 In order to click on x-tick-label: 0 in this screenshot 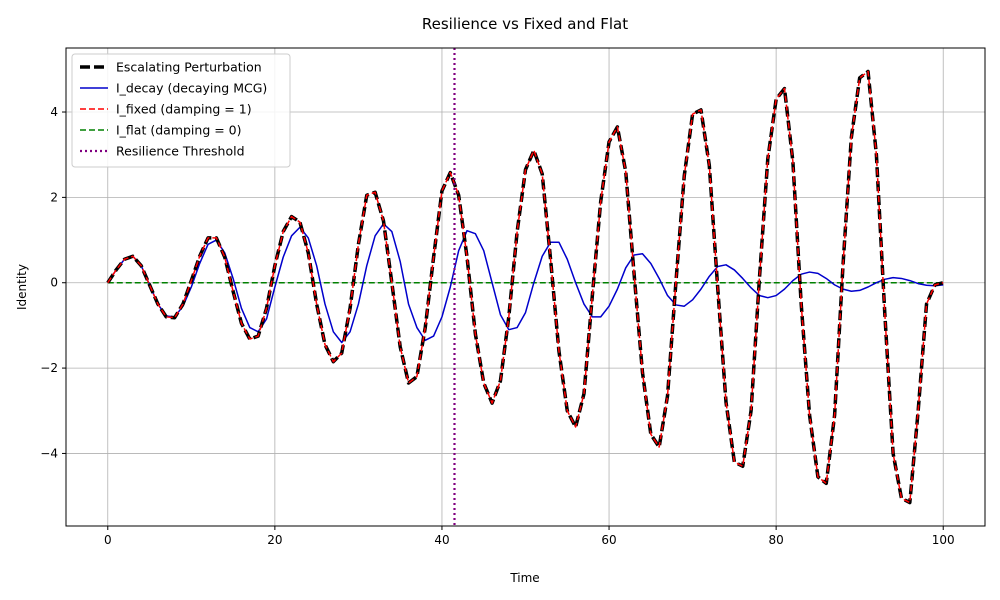, I will do `click(108, 540)`.